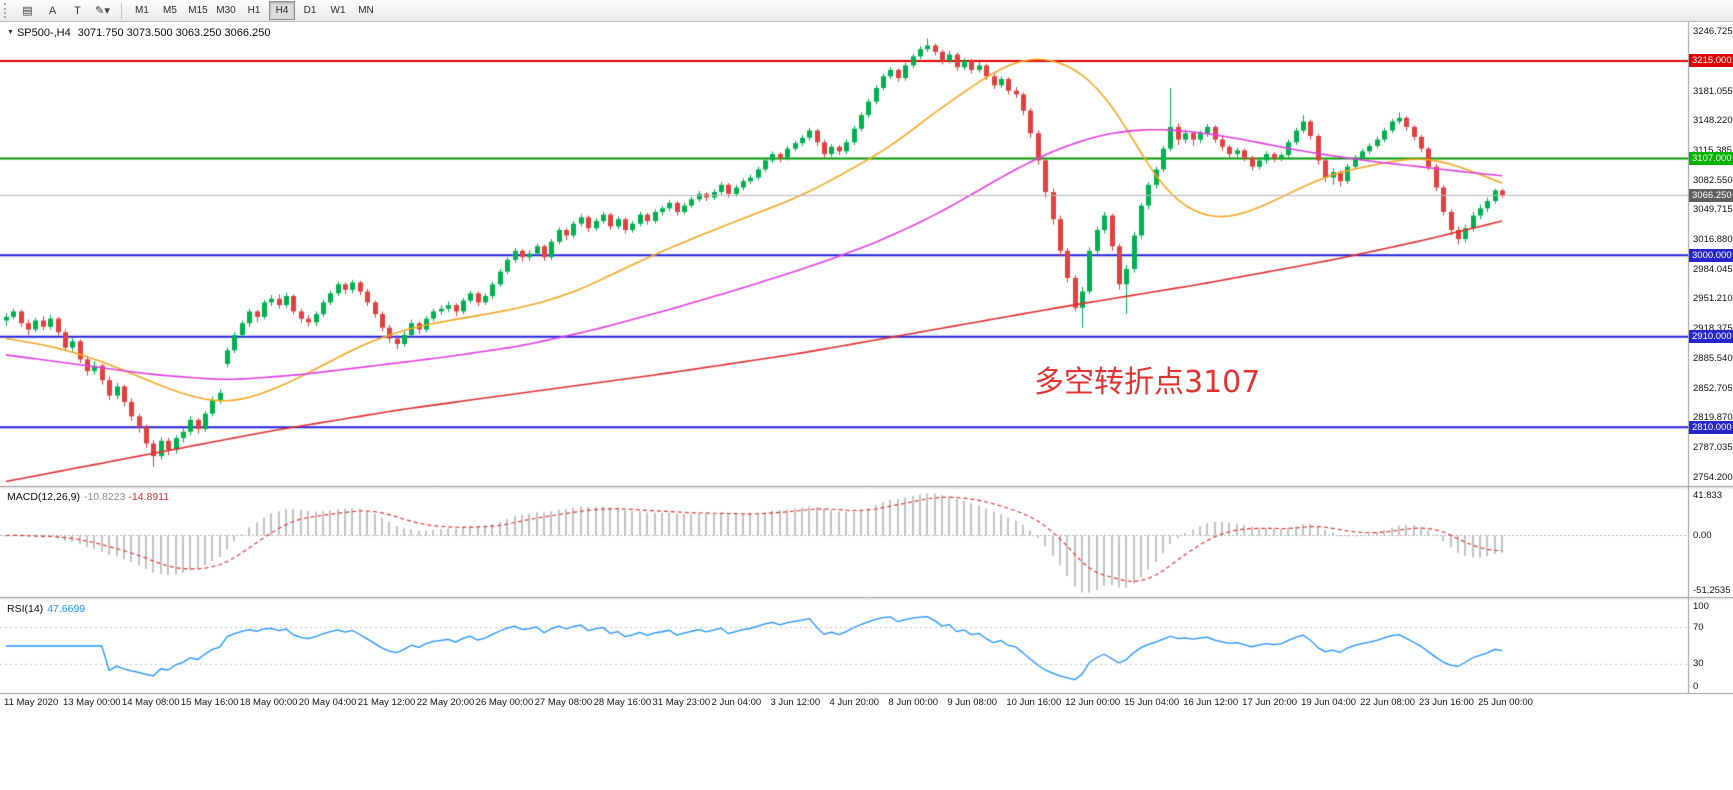 The width and height of the screenshot is (1733, 790). What do you see at coordinates (121, 10) in the screenshot?
I see `toolbar-separator` at bounding box center [121, 10].